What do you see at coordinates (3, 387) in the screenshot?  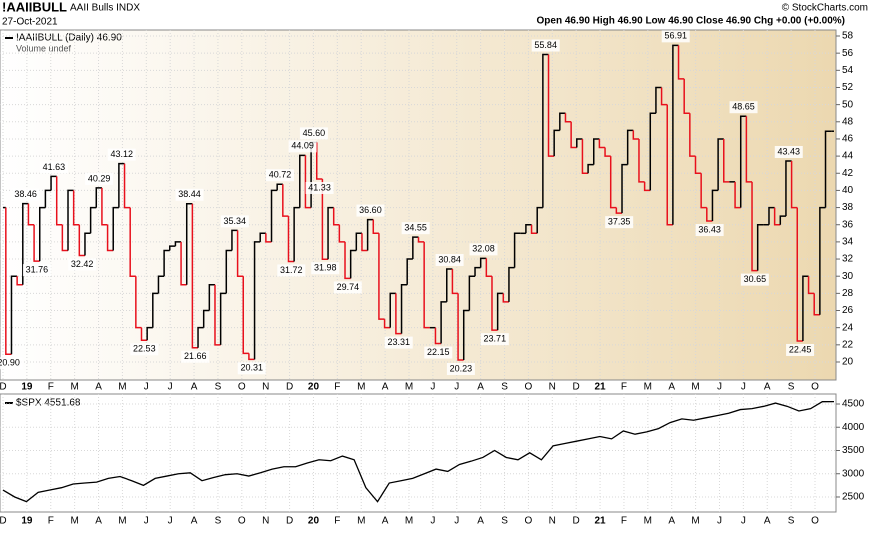 I see `x-tick-label: D` at bounding box center [3, 387].